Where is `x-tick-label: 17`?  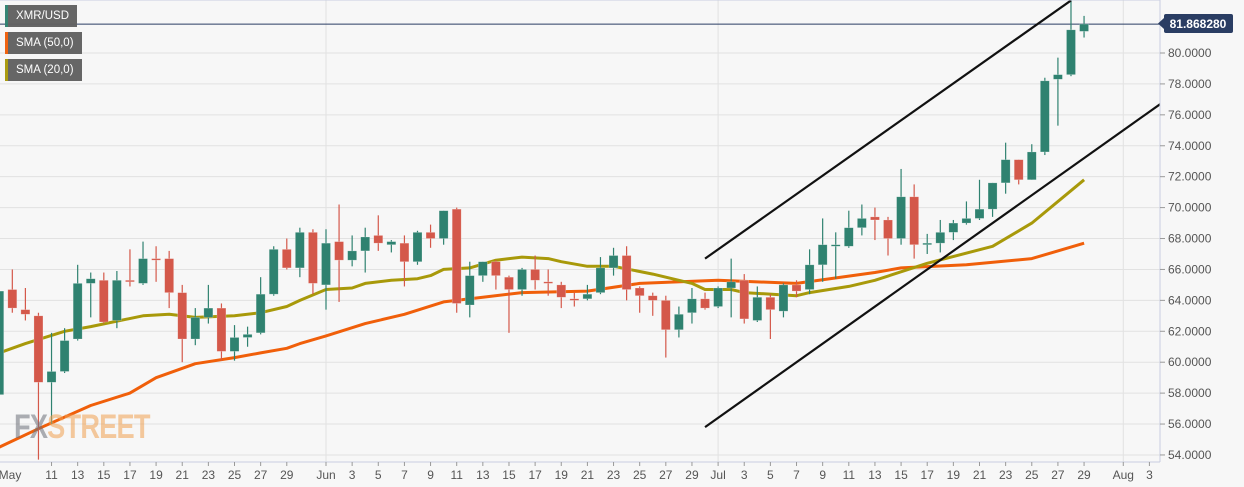 x-tick-label: 17 is located at coordinates (130, 475).